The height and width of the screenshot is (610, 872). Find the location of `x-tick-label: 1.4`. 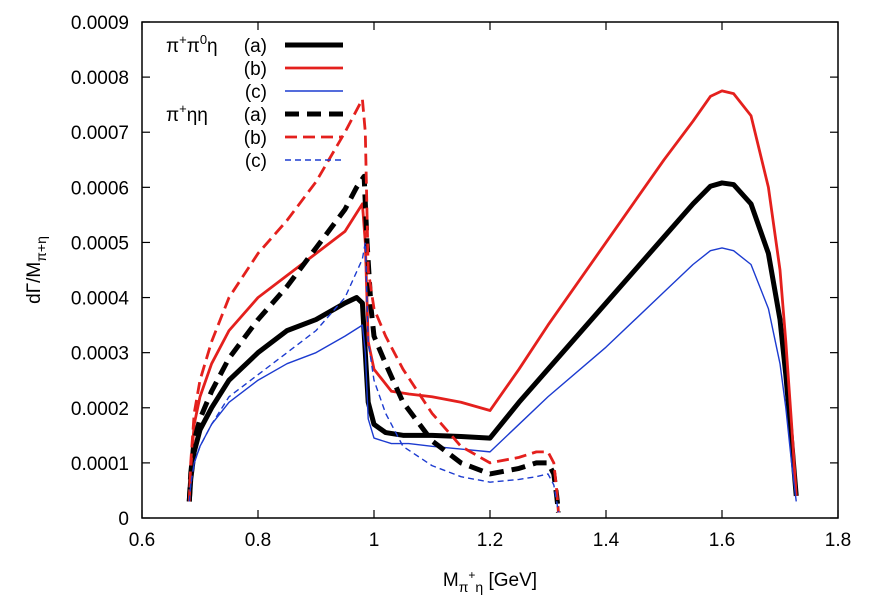

x-tick-label: 1.4 is located at coordinates (606, 540).